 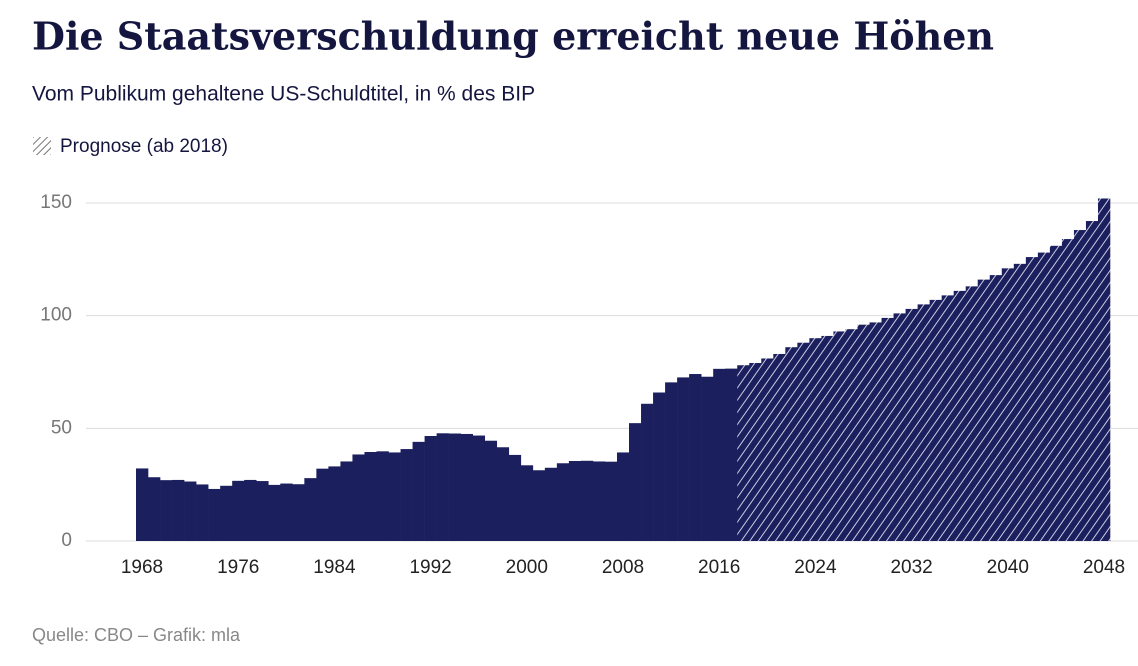 I want to click on x-tick-label: 2040, so click(x=1008, y=567).